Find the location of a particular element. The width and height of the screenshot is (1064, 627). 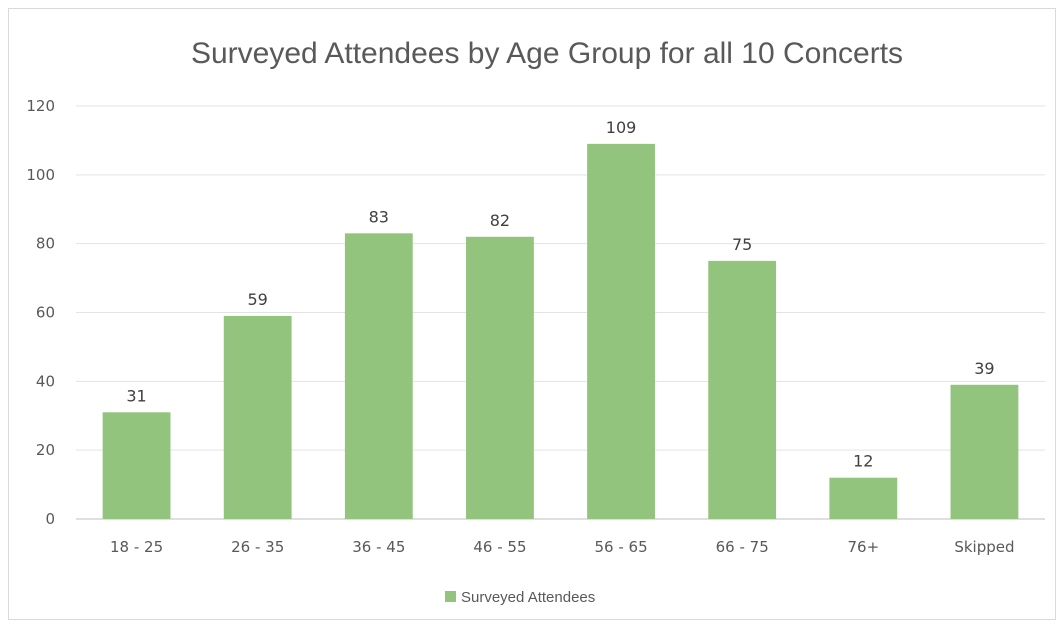

x-tick-label: 36 - 45 is located at coordinates (378, 547).